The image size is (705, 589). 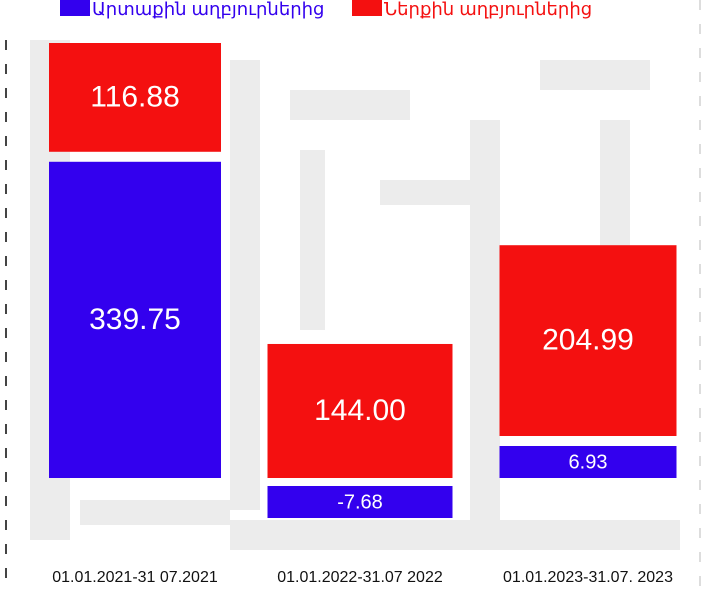 I want to click on x-tick-label: 01.01.2022-31.07 2022, so click(x=360, y=577).